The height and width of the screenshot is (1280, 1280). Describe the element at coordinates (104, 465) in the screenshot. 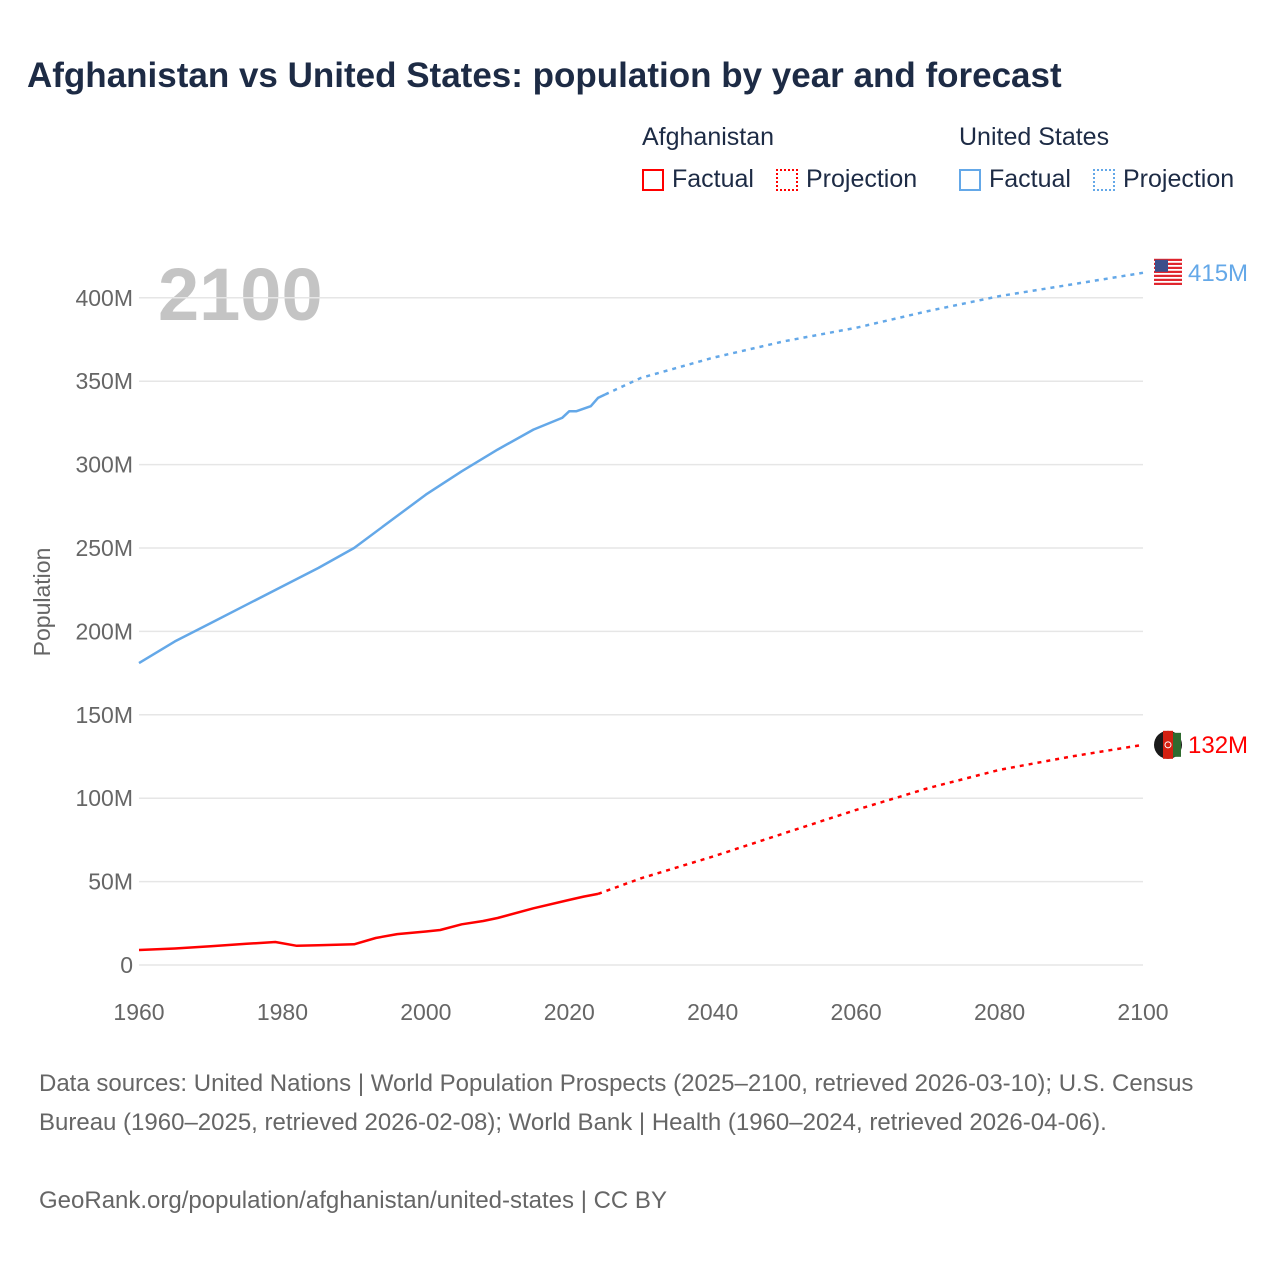

I see `y-tick-label: 300M` at that location.